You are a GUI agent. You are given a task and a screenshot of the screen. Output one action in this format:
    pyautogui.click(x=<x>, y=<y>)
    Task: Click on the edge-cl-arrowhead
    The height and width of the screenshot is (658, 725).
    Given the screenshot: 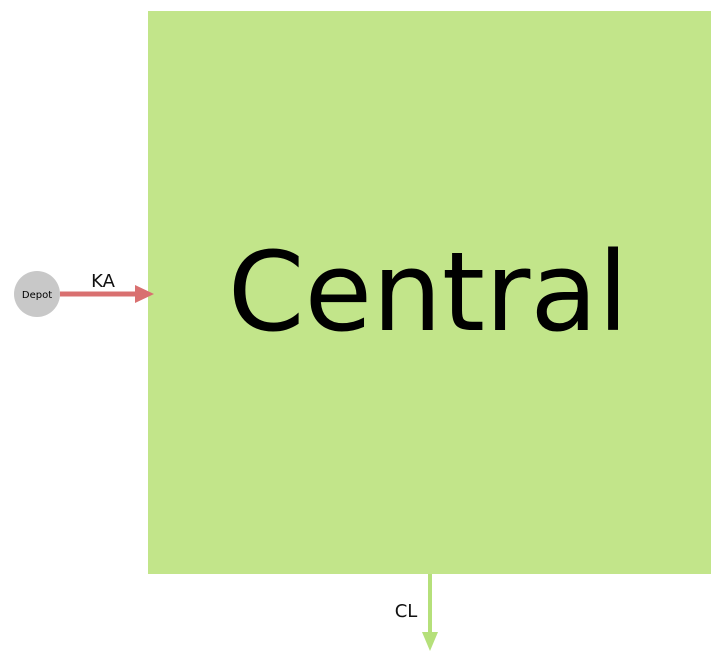 What is the action you would take?
    pyautogui.click(x=430, y=641)
    